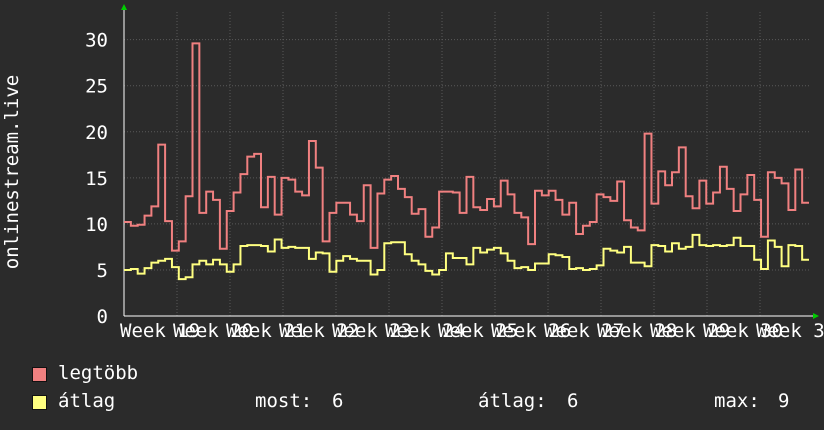 The height and width of the screenshot is (430, 824). What do you see at coordinates (584, 331) in the screenshot?
I see `x-tick-label: Week 27` at bounding box center [584, 331].